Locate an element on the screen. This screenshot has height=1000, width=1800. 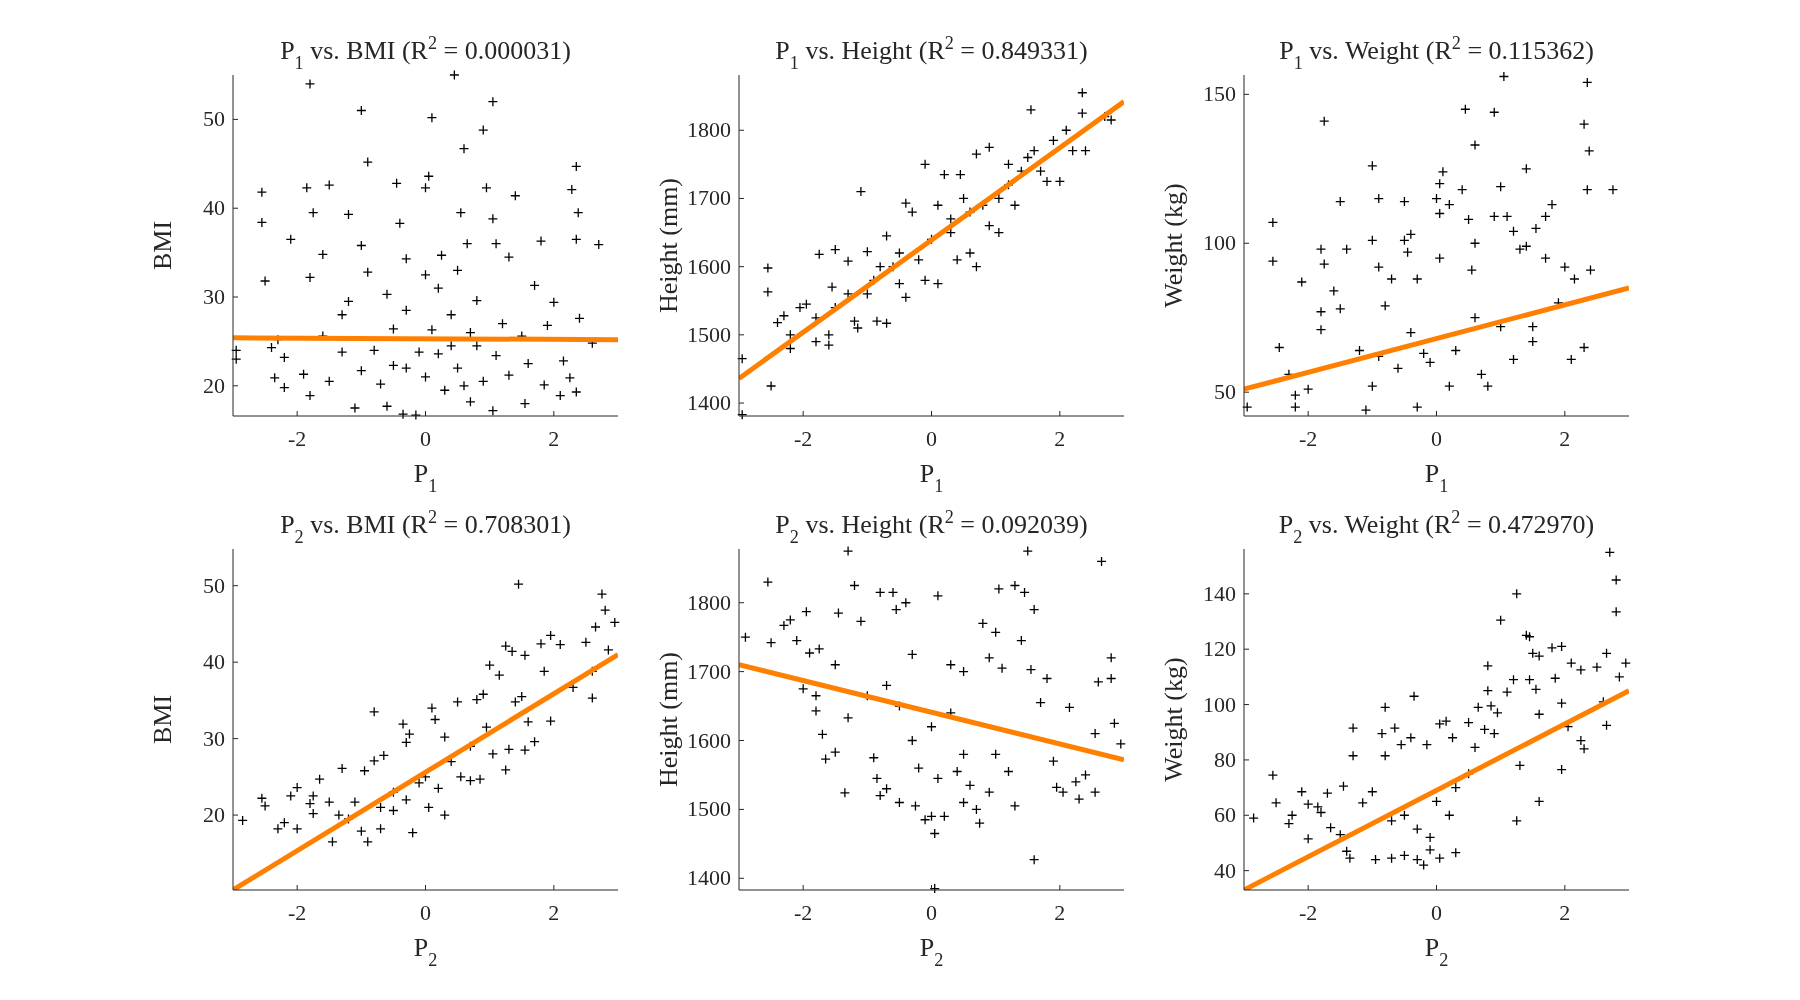
chart-title: P$_{1}$ vs. Weight (R$^{2}$ = 0.115362) is located at coordinates (1436, 53).